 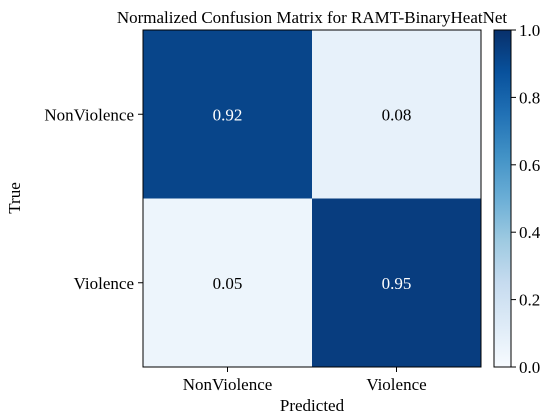 I want to click on colorbar, so click(x=502, y=198).